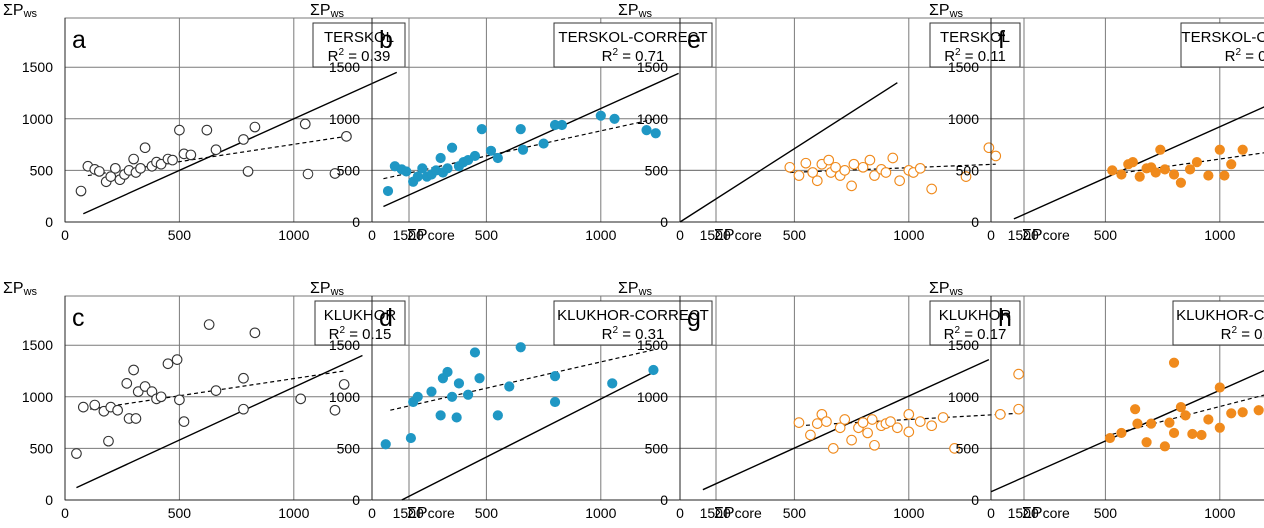 This screenshot has width=1264, height=528. What do you see at coordinates (367, 56) in the screenshot?
I see `r2-value: = 0.39` at bounding box center [367, 56].